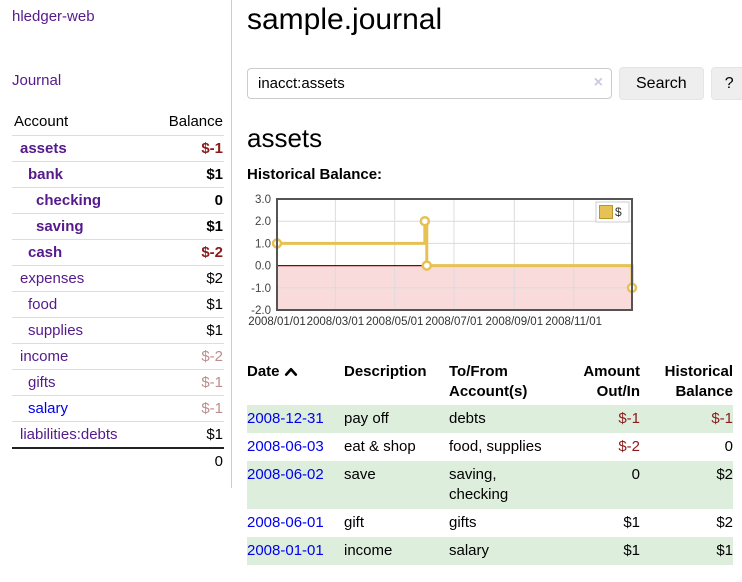 This screenshot has width=742, height=582. I want to click on account-row: bank $1, so click(118, 174).